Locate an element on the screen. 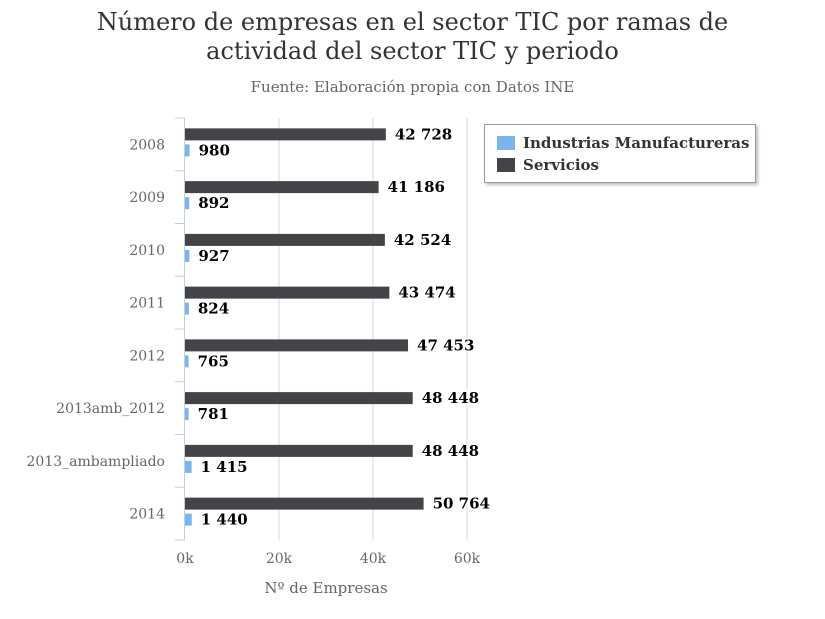  y-tick-label: 2014 is located at coordinates (147, 515).